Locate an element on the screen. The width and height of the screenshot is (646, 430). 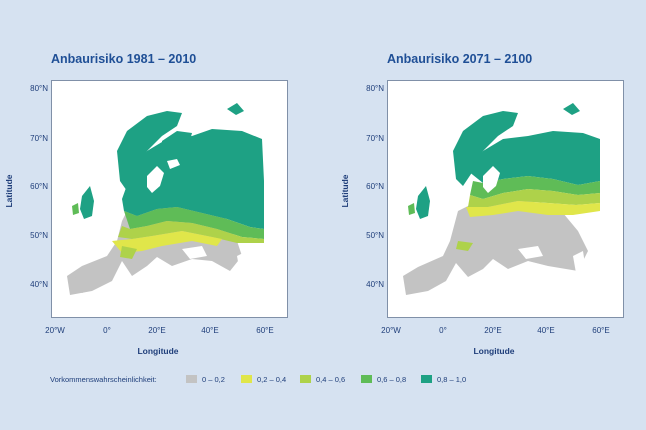
legend-label: 0,2 – 0,4 is located at coordinates (272, 379).